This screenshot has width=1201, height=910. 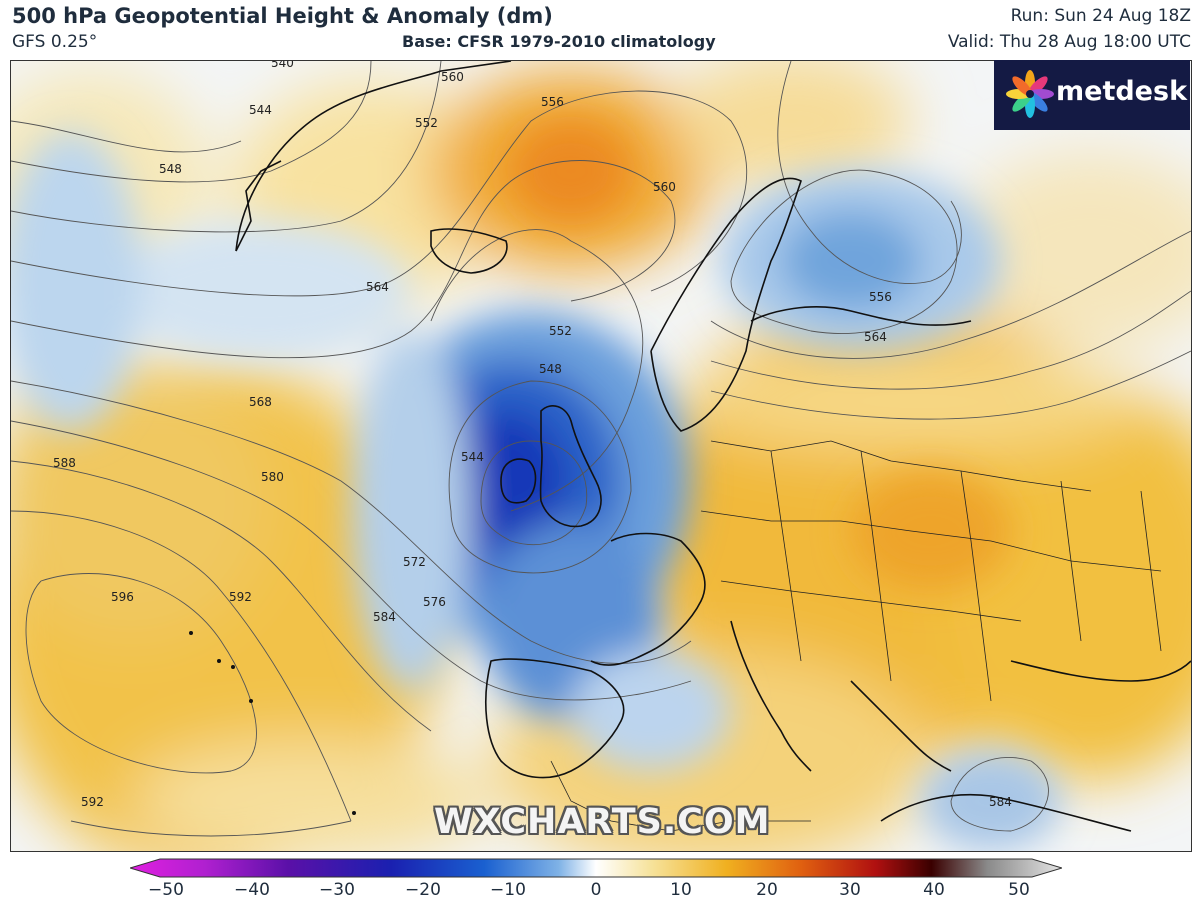 What do you see at coordinates (384, 617) in the screenshot?
I see `contour-label: 584` at bounding box center [384, 617].